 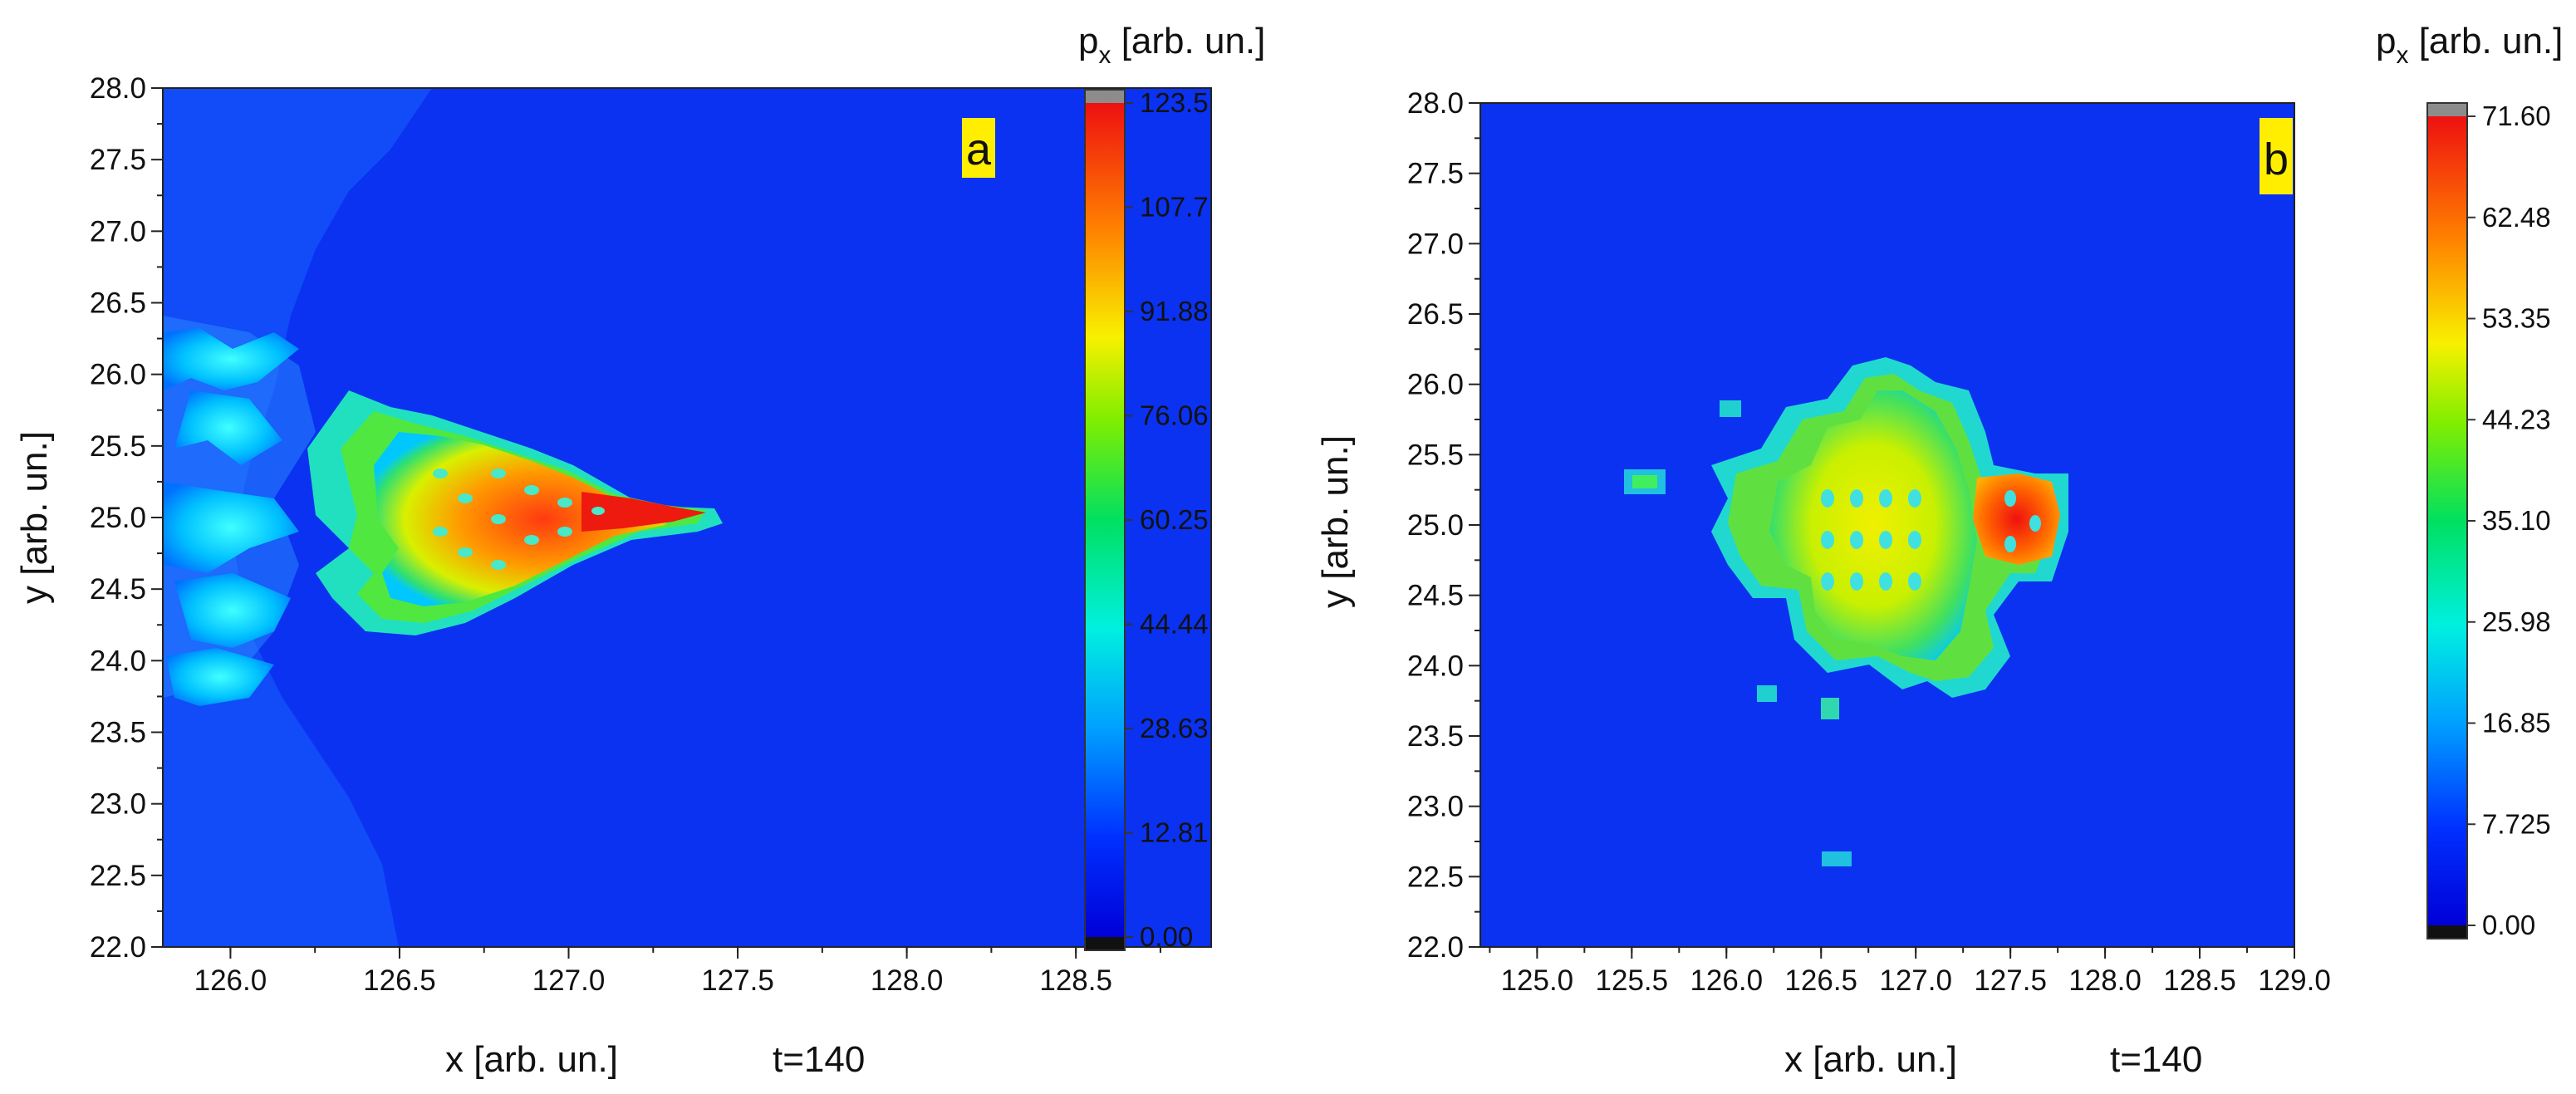 I want to click on x-tick-label-b: 129.0, so click(x=2294, y=980).